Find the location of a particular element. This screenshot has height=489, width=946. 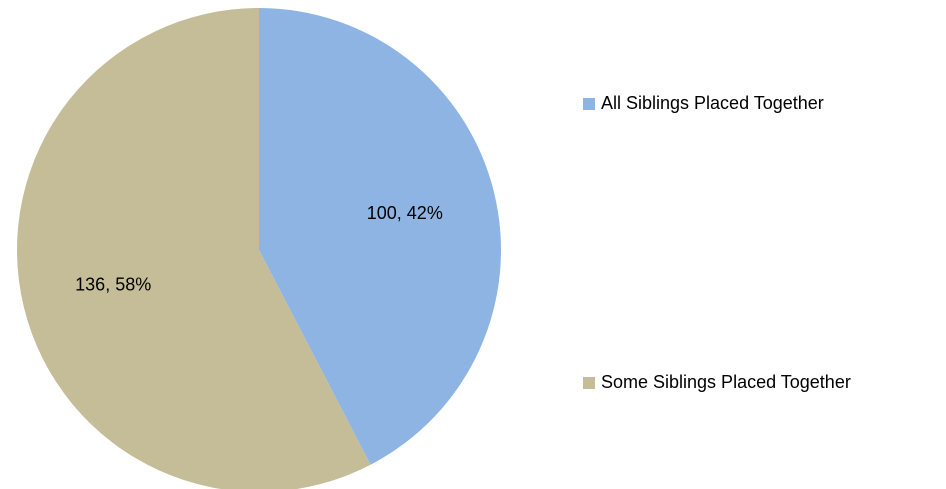

data-label-some-siblings-placed-together: 136, 58% is located at coordinates (113, 284).